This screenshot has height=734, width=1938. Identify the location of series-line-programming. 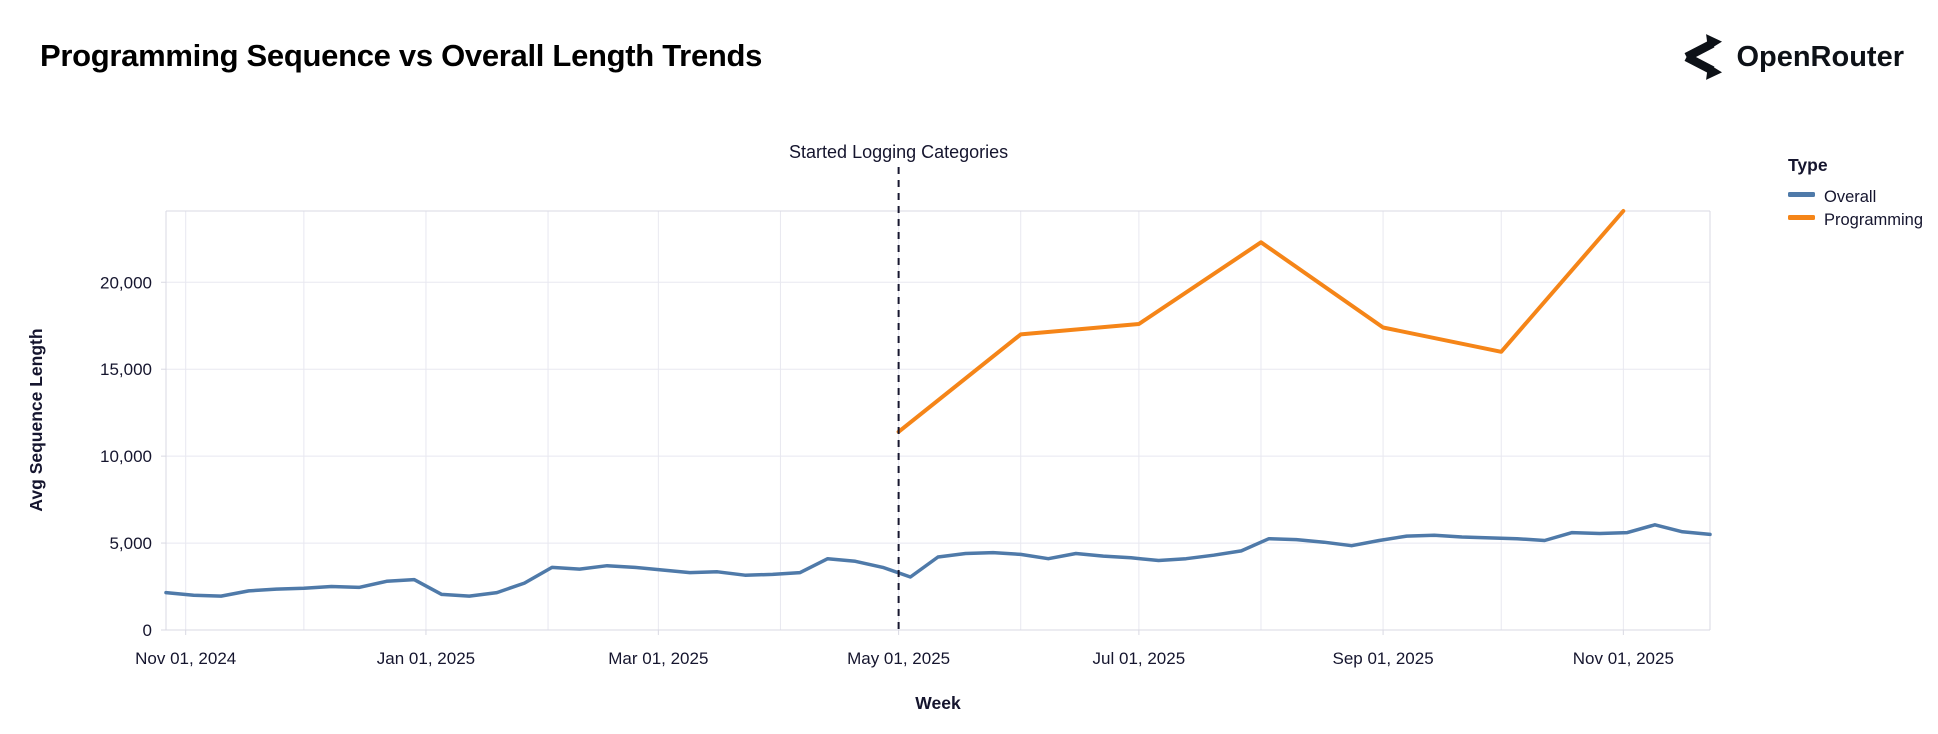
(1261, 321).